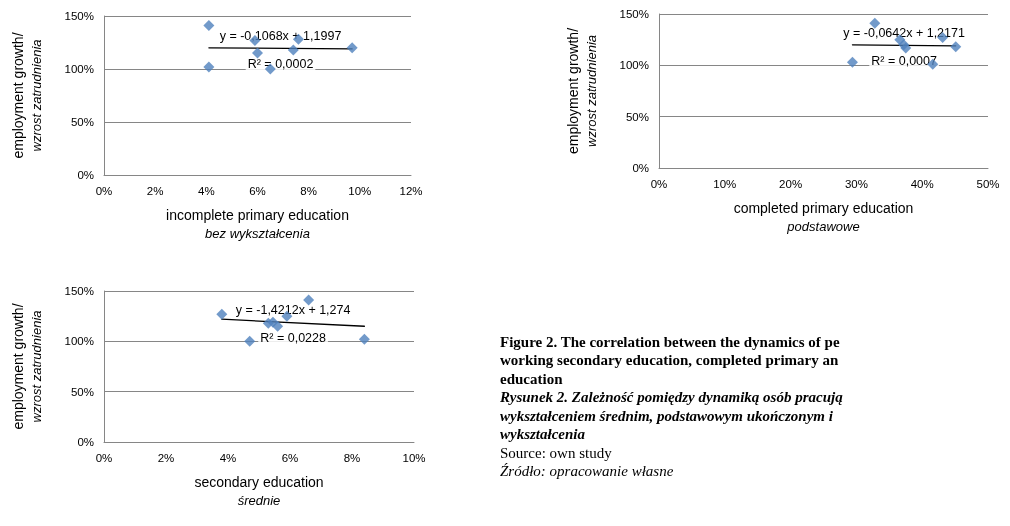  I want to click on x-tick-label: 50%, so click(988, 184).